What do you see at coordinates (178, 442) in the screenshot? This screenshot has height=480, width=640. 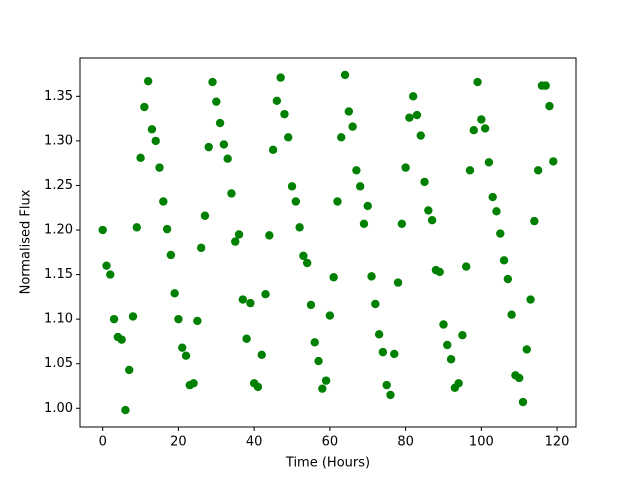 I see `x-tick-label: 20` at bounding box center [178, 442].